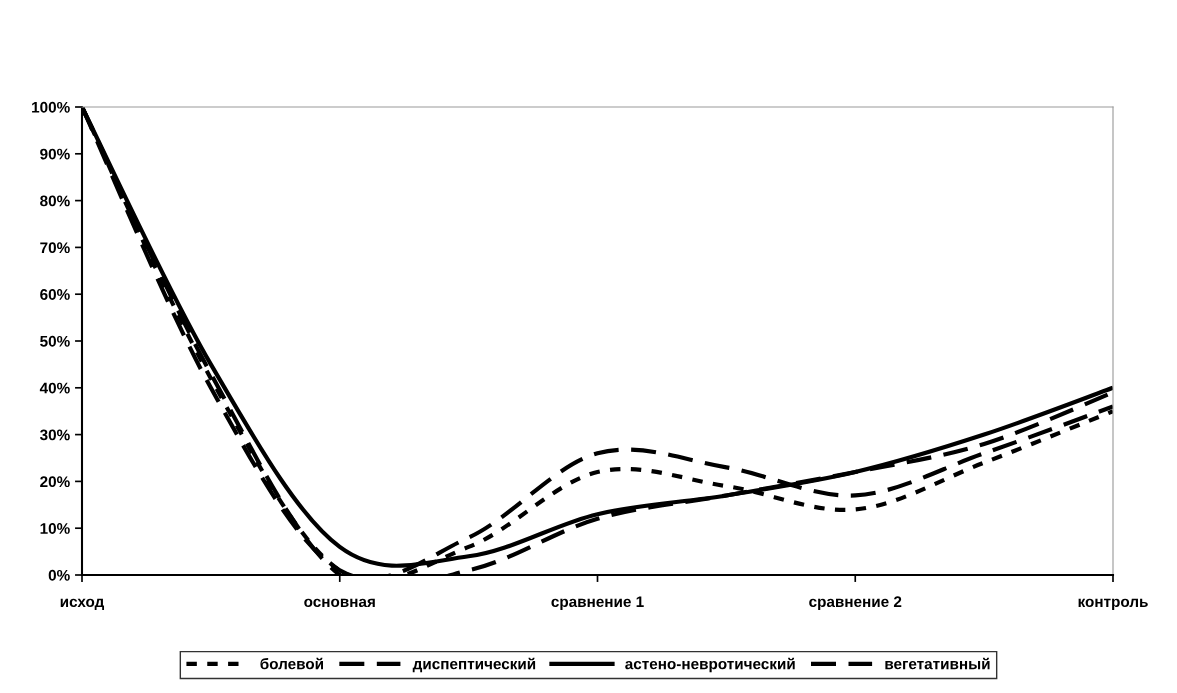 The image size is (1177, 693). What do you see at coordinates (855, 603) in the screenshot?
I see `x-tick-label: сравнение 2` at bounding box center [855, 603].